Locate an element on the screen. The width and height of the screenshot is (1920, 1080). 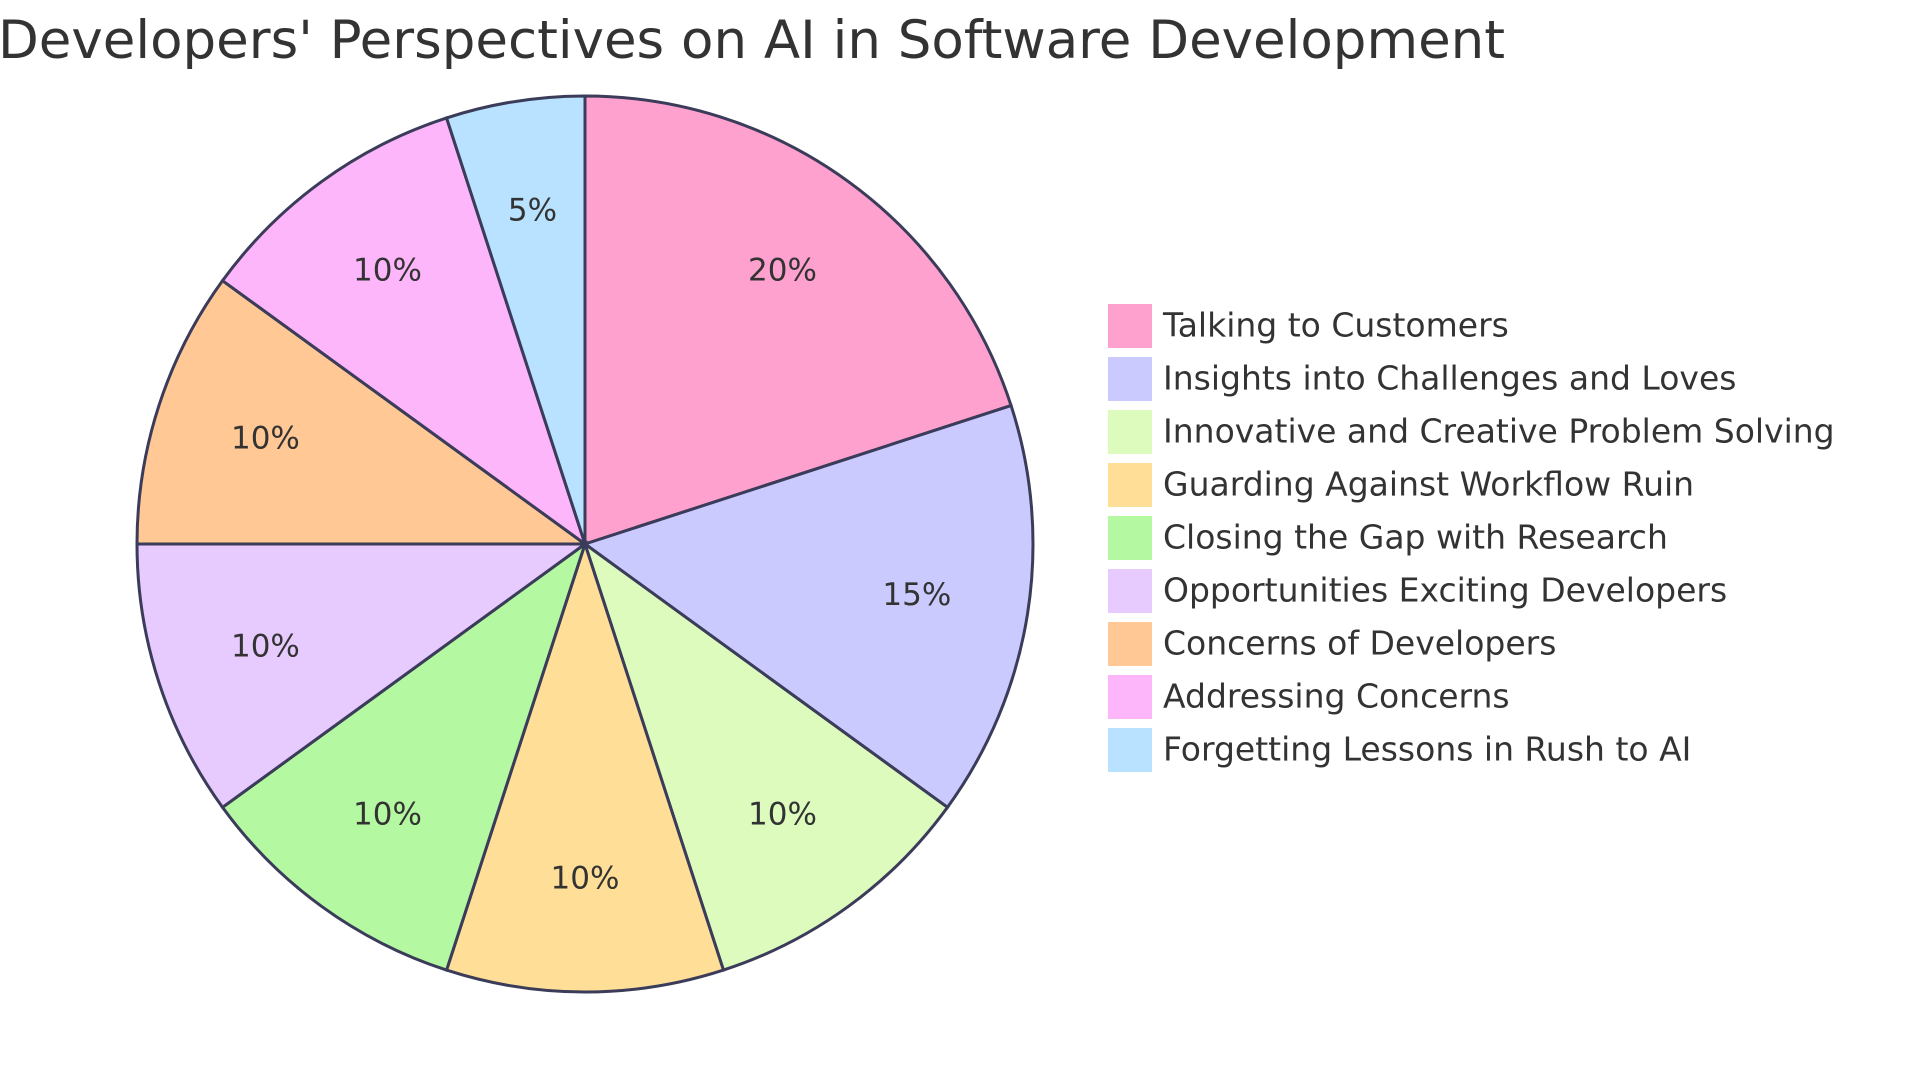
slice-value-label: 15% is located at coordinates (916, 595).